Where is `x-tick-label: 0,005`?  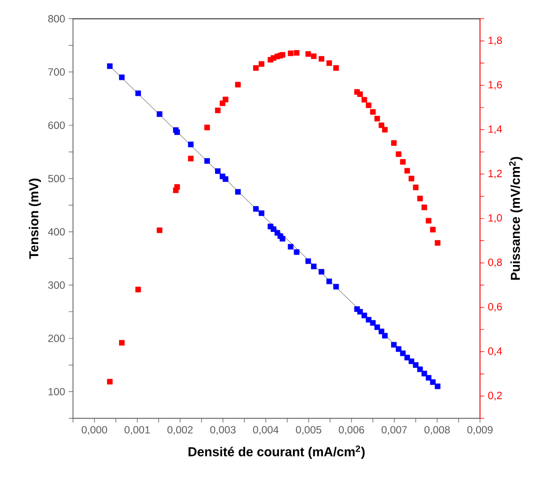
x-tick-label: 0,005 is located at coordinates (309, 430).